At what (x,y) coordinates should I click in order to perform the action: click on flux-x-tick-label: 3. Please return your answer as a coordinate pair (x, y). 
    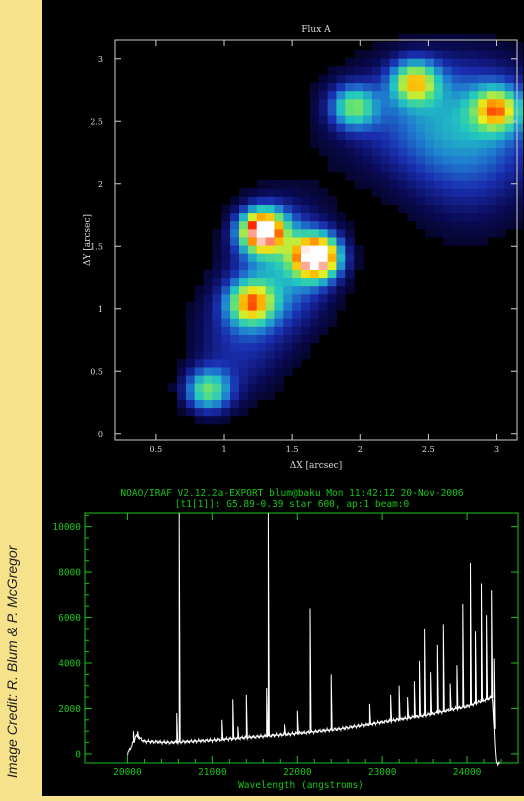
    Looking at the image, I should click on (496, 449).